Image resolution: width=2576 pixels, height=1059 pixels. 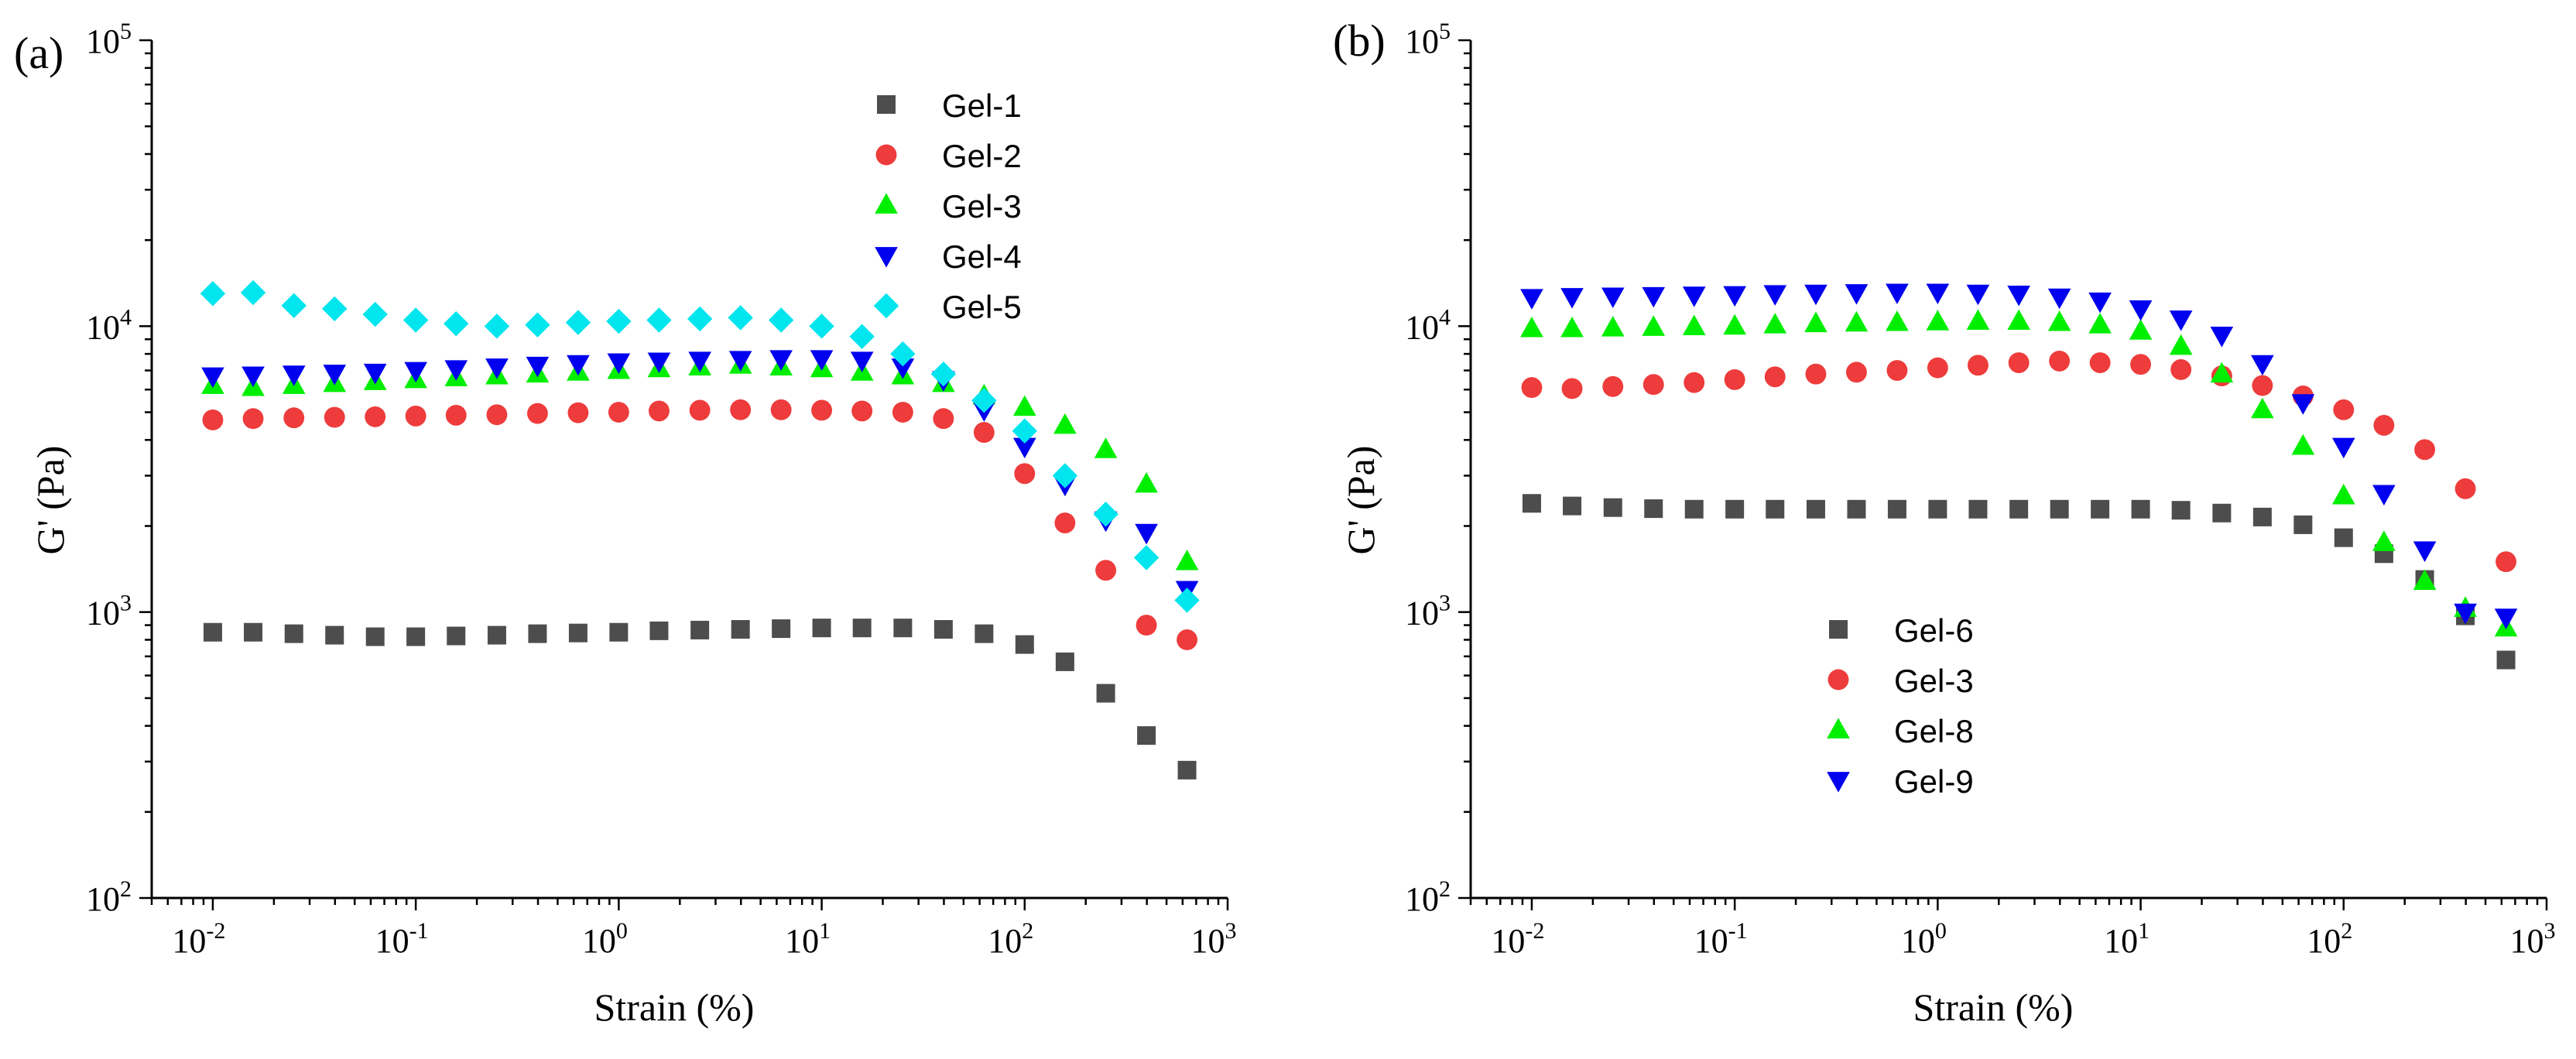 What do you see at coordinates (109, 39) in the screenshot?
I see `y-tick-label: 10⁵` at bounding box center [109, 39].